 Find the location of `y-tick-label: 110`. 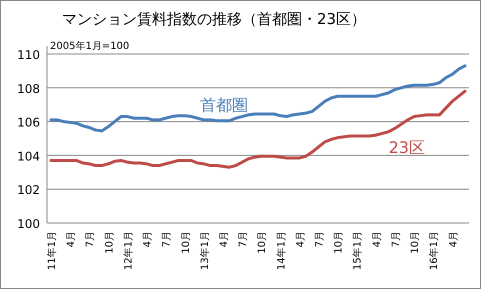

y-tick-label: 110 is located at coordinates (28, 55).